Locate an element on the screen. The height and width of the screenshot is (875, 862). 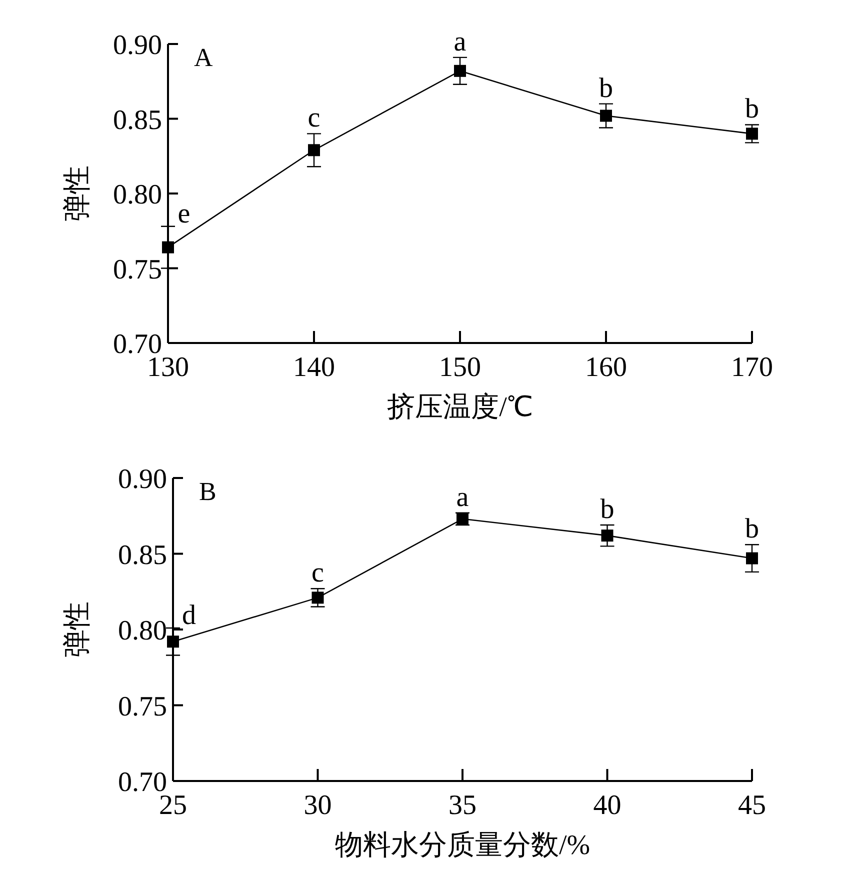
x-tick-label: 170 is located at coordinates (752, 367).